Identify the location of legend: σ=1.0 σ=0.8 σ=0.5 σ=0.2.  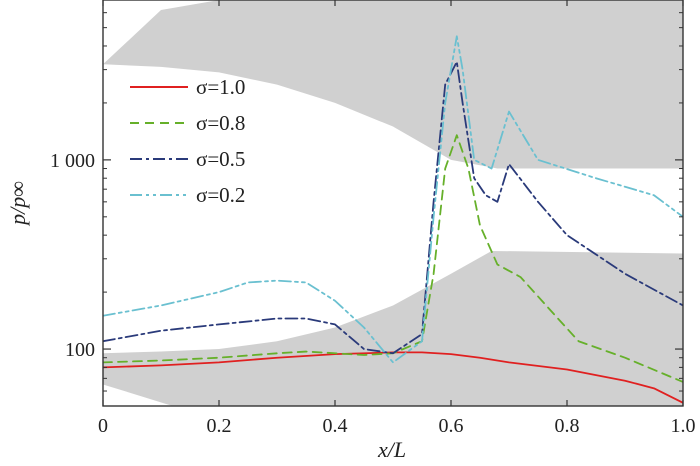
(187, 141).